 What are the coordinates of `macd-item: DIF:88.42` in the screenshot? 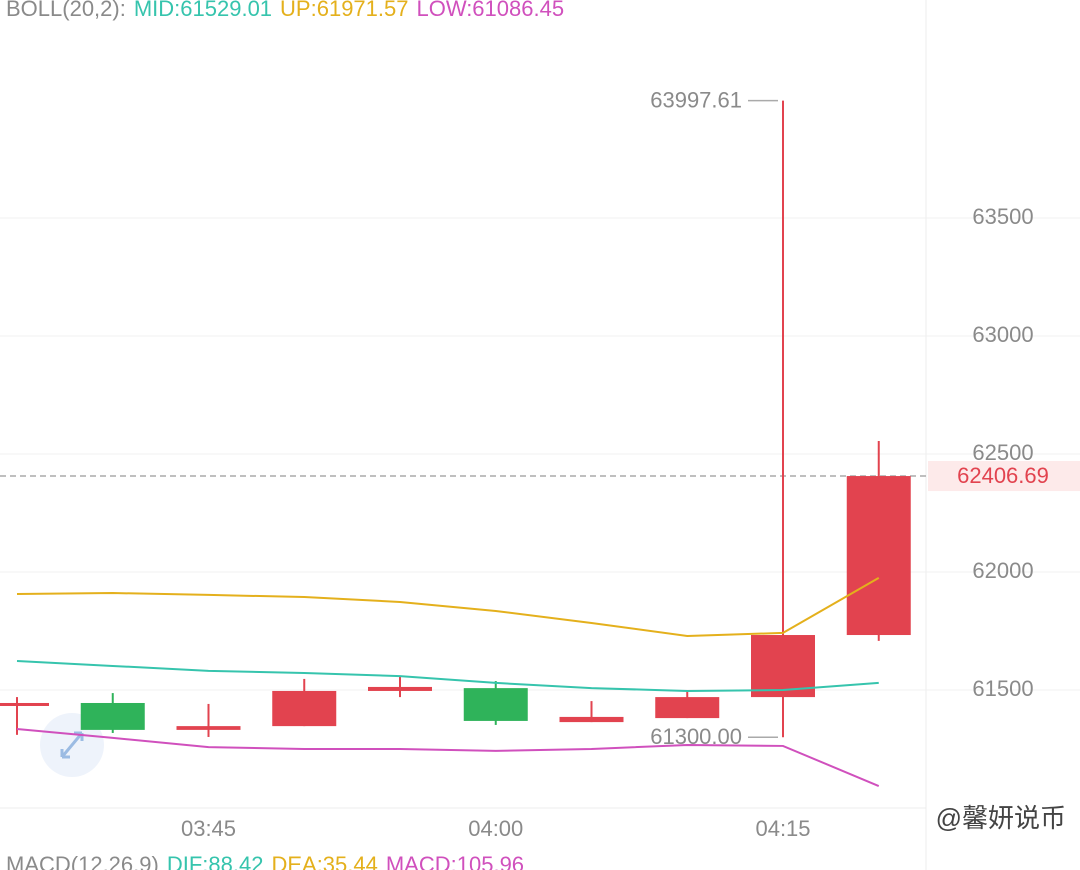 It's located at (215, 861).